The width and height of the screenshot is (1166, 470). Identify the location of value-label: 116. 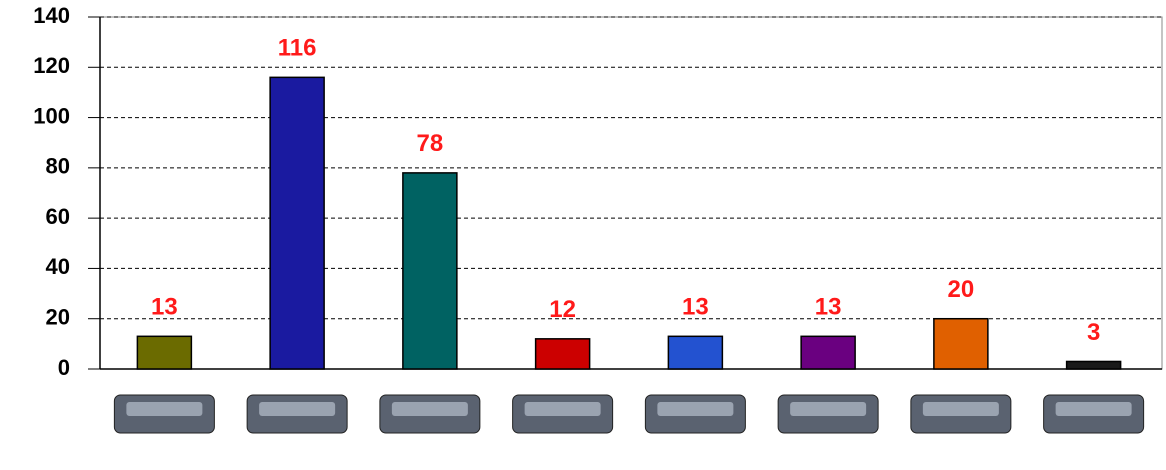
(297, 48).